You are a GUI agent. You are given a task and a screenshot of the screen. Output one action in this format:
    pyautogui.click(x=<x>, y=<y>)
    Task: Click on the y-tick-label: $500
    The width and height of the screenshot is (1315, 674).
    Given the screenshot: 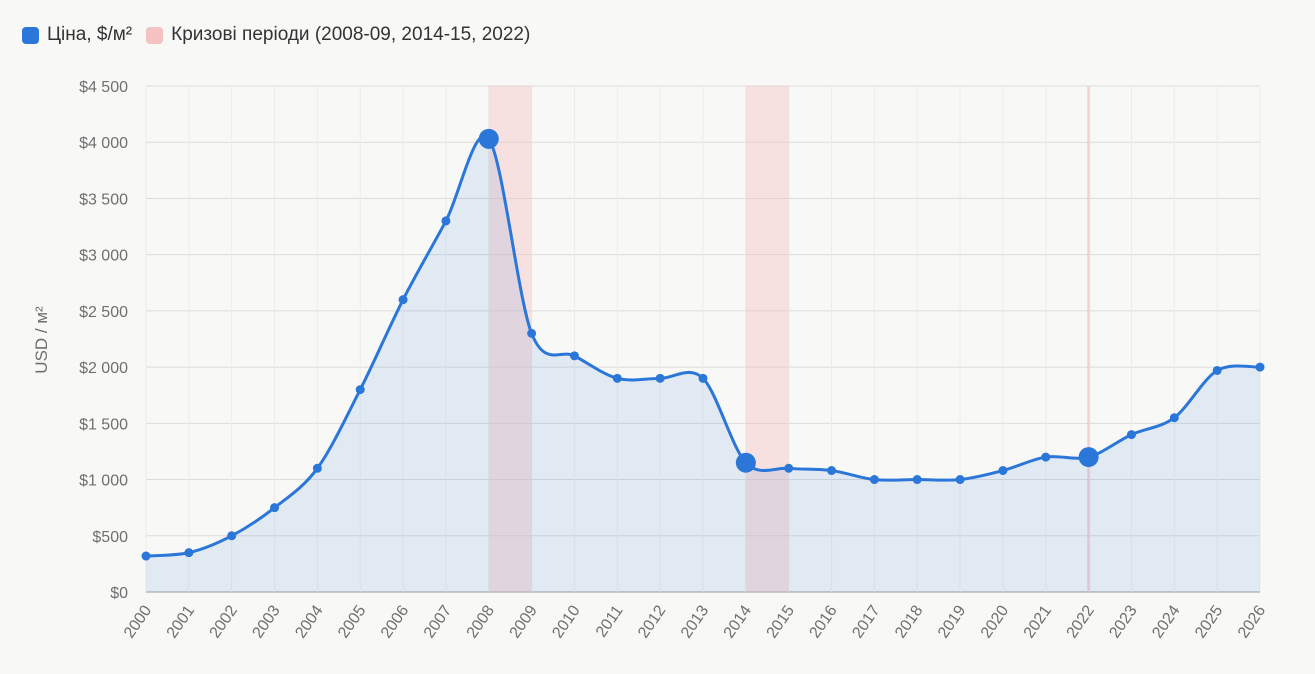 What is the action you would take?
    pyautogui.click(x=110, y=537)
    